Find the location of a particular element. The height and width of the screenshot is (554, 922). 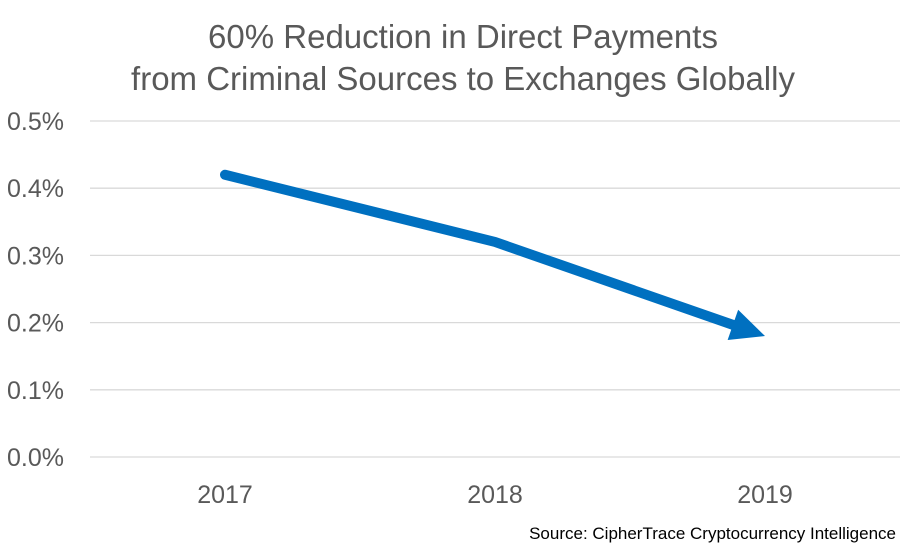

x-axis-tick-labels: 2017 2018 2019 is located at coordinates (495, 495).